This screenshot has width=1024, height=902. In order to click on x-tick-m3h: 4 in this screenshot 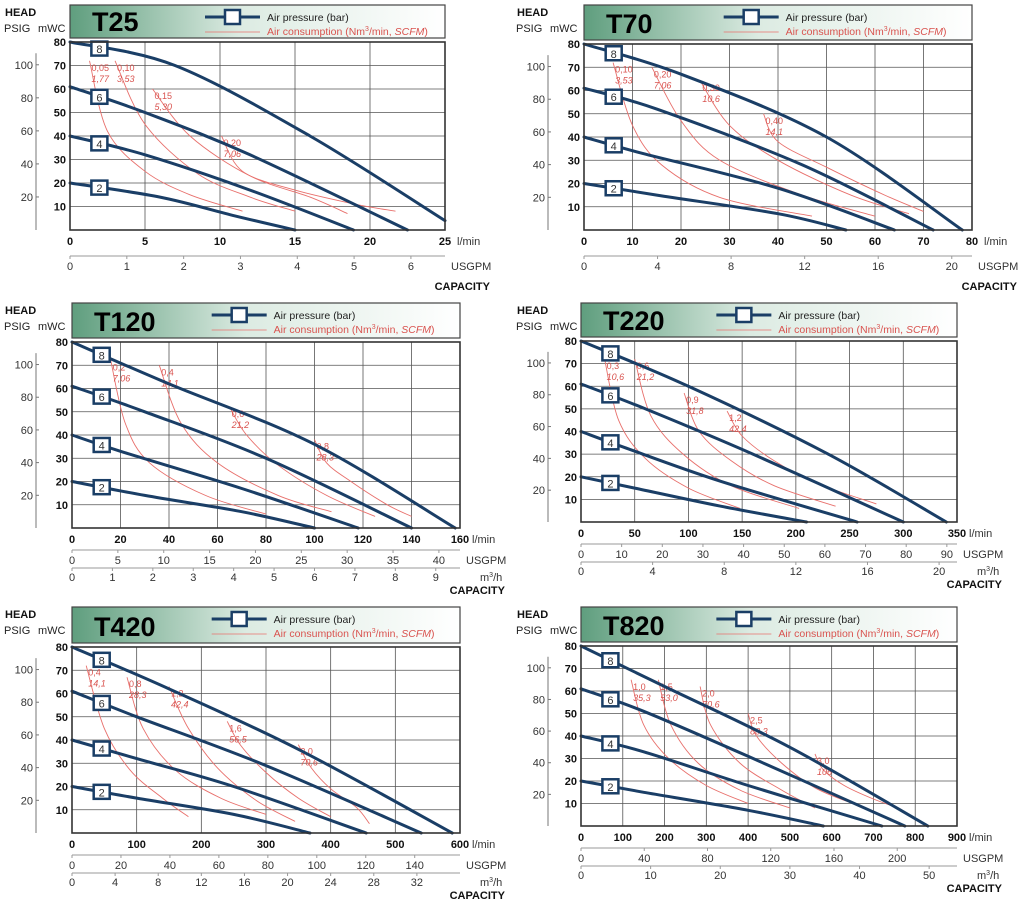, I will do `click(234, 578)`.